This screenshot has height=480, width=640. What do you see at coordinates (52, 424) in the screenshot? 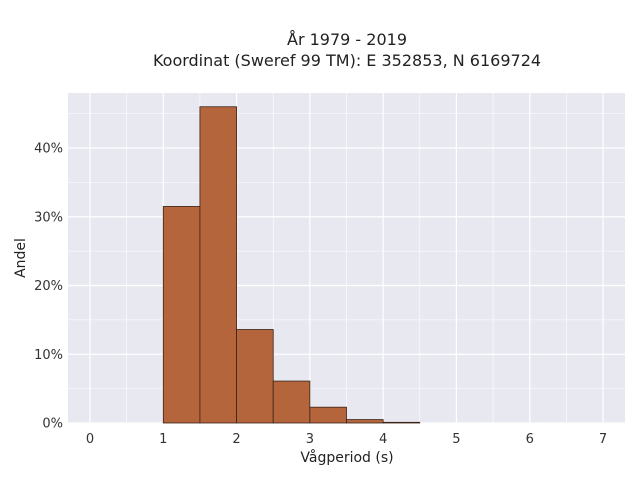
I see `y-tick-label: 0%` at bounding box center [52, 424].